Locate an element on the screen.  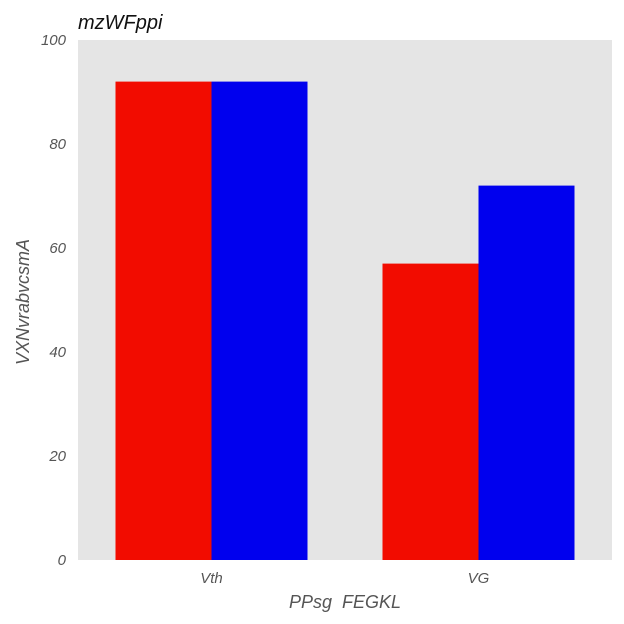
y-tick-label: 60 is located at coordinates (57, 248).